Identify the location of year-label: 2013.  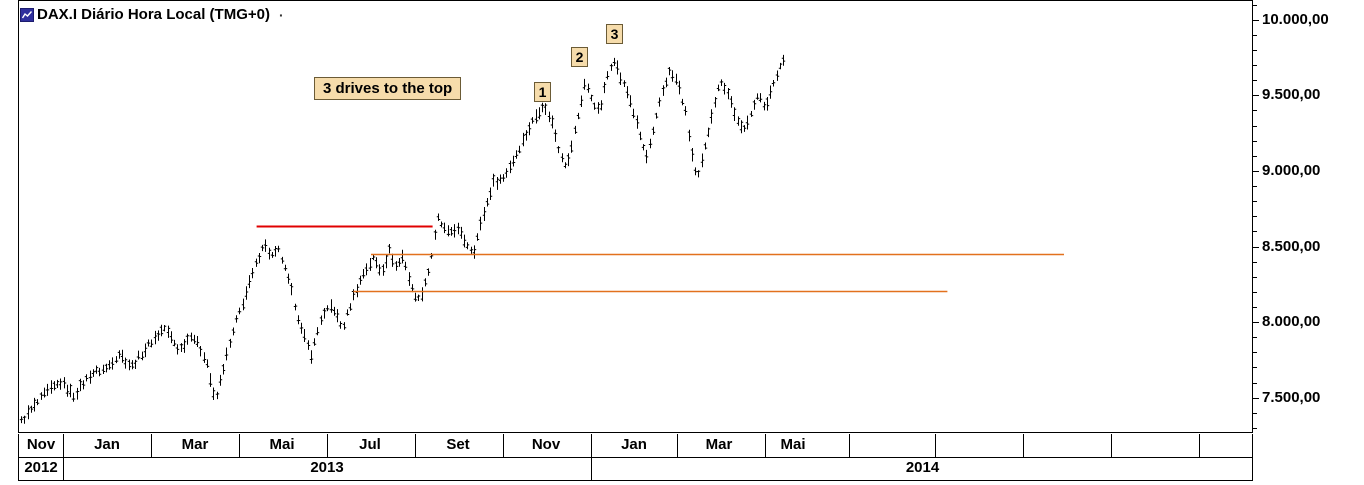
(327, 467).